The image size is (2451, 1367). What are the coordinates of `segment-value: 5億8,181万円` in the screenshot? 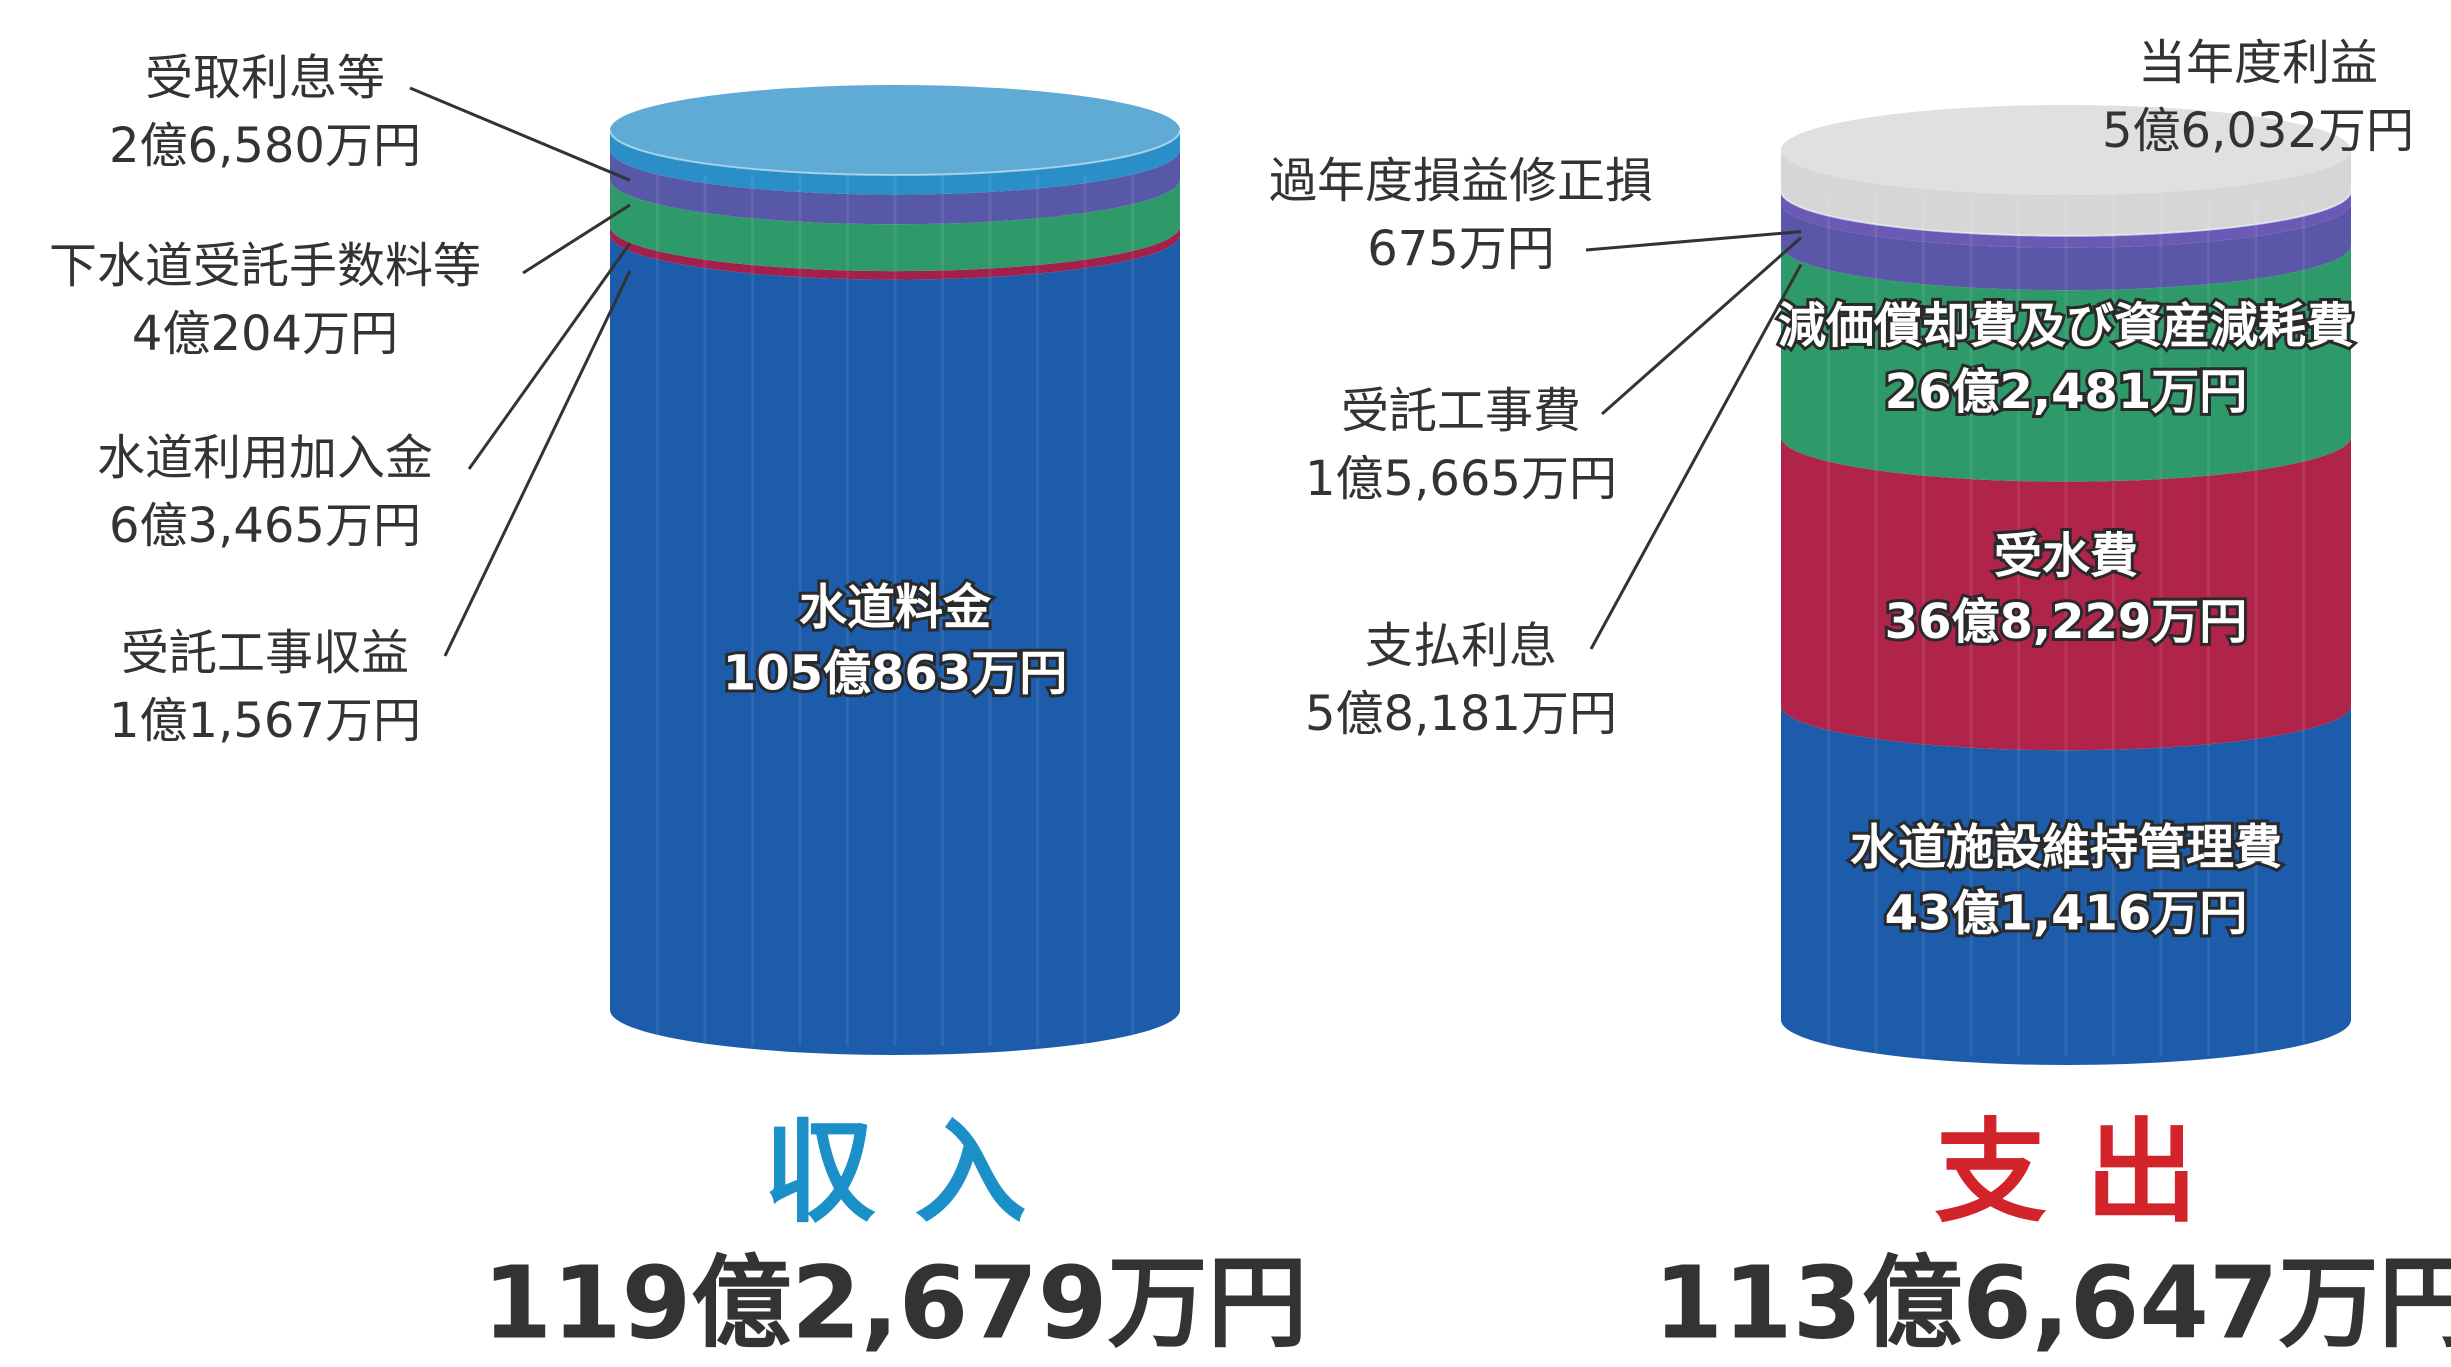 It's located at (1461, 714).